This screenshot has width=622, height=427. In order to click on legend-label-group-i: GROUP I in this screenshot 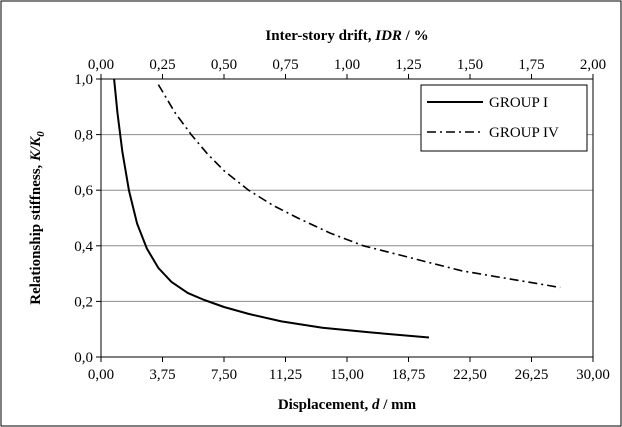, I will do `click(518, 103)`.